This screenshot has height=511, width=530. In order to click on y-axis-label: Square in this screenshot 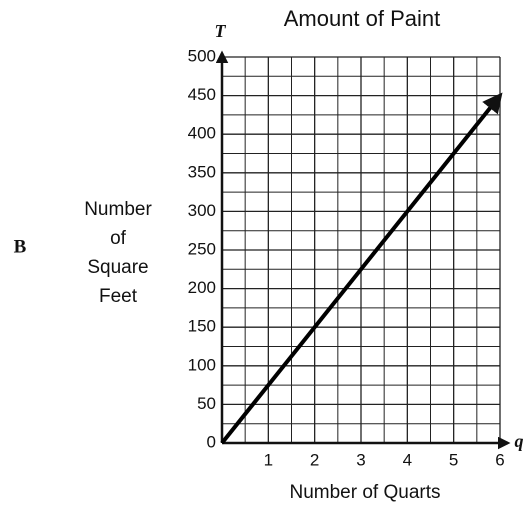, I will do `click(117, 267)`.